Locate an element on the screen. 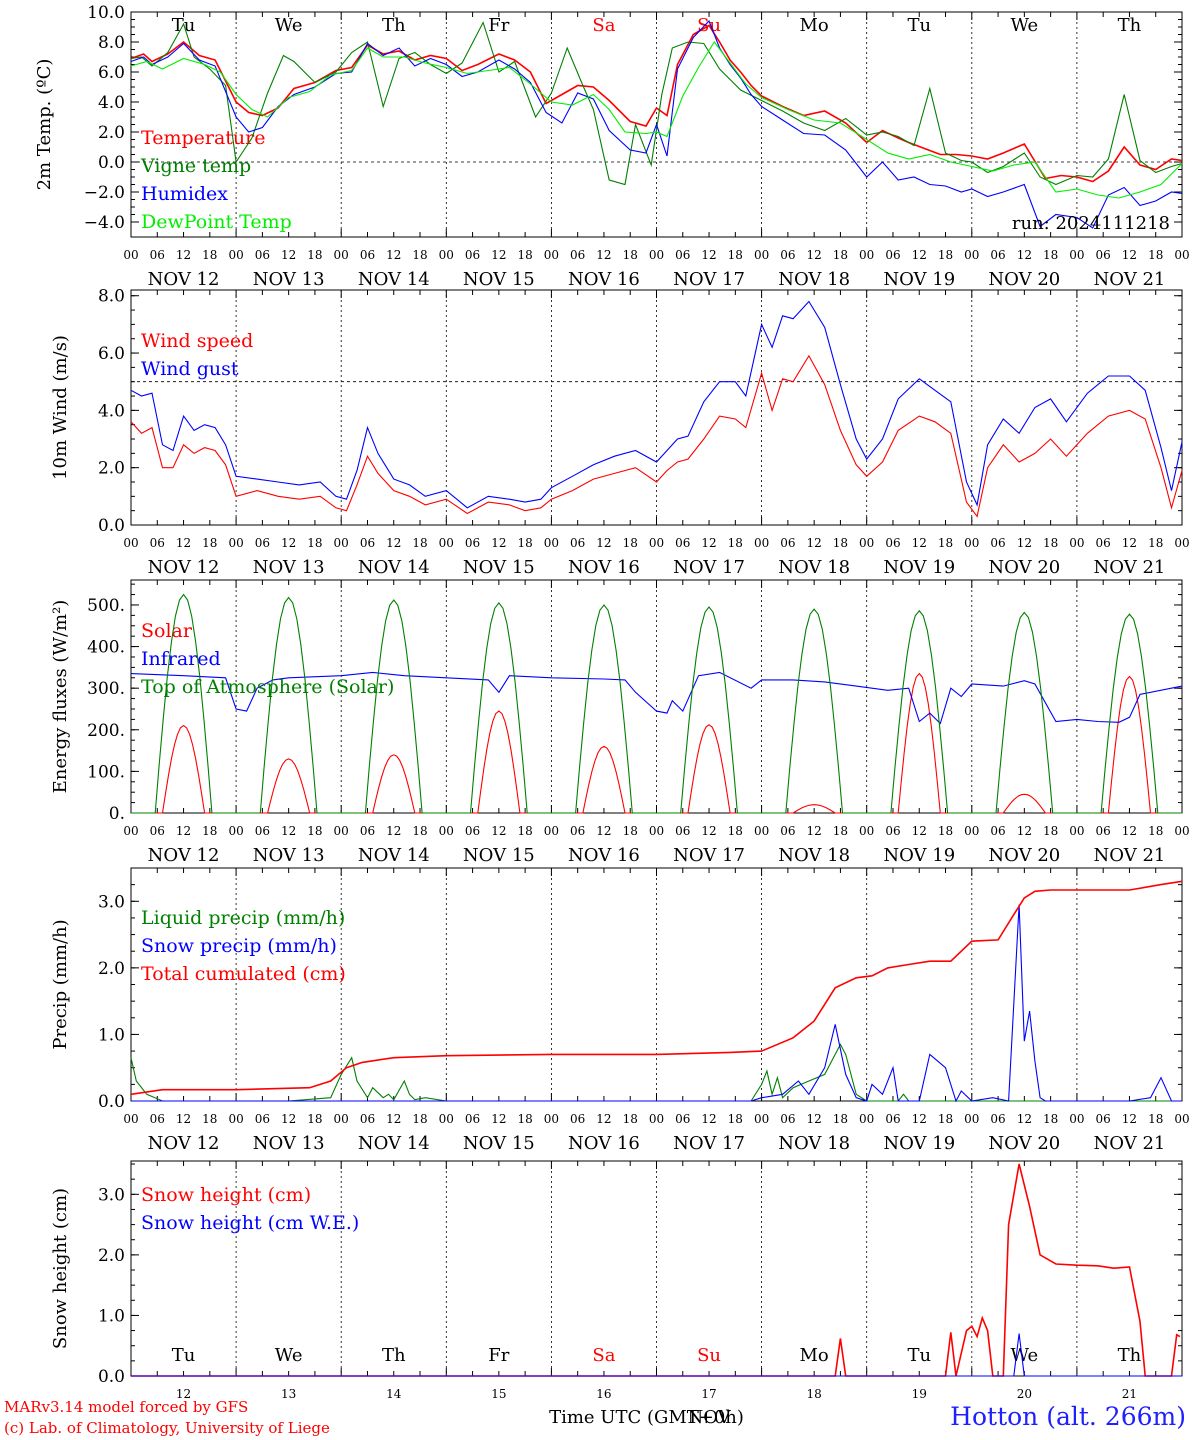  y-tick-label: 8.0 is located at coordinates (111, 297).